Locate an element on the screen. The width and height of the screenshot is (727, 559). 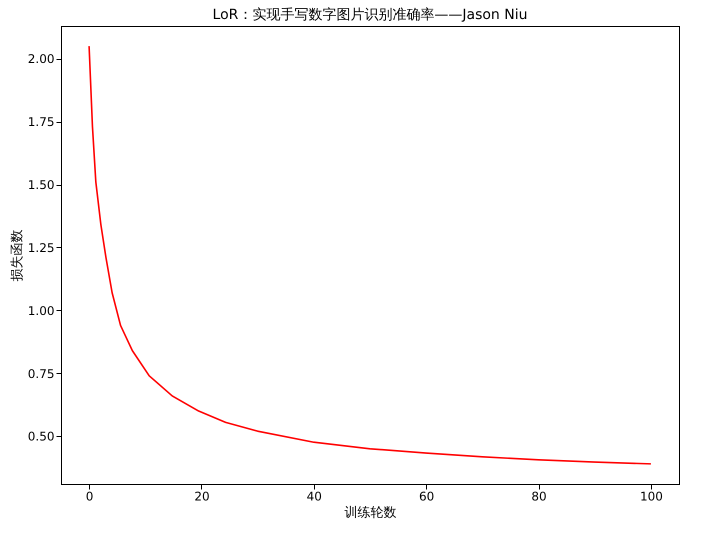
y-tick-label: 0.75 is located at coordinates (41, 373).